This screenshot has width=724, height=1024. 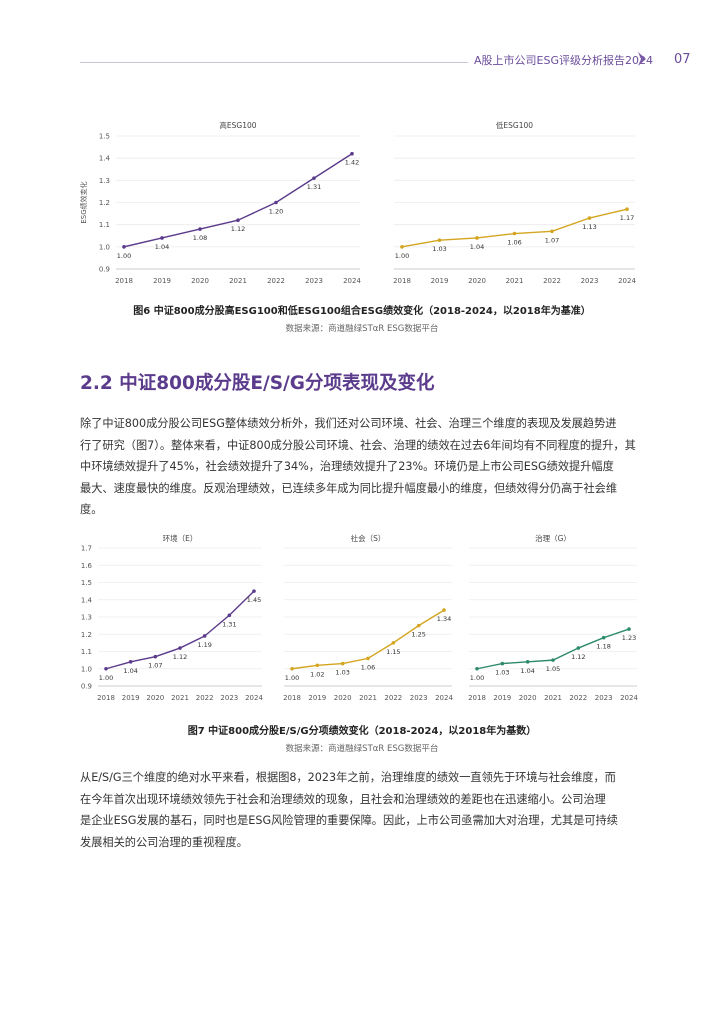 I want to click on data-label: 1.25, so click(x=418, y=635).